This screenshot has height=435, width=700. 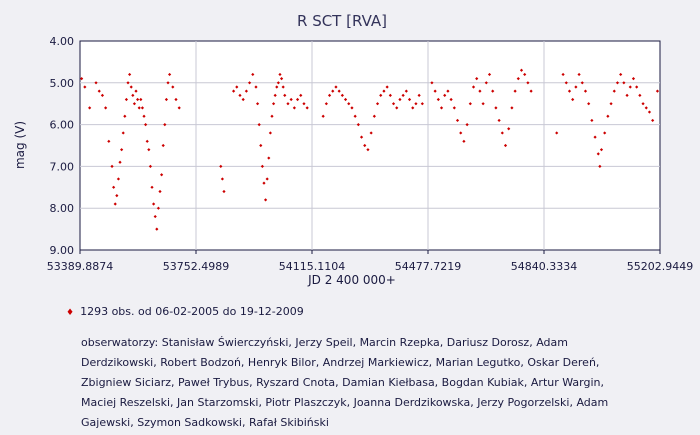 I want to click on y-tick-label: 6.00, so click(x=62, y=125).